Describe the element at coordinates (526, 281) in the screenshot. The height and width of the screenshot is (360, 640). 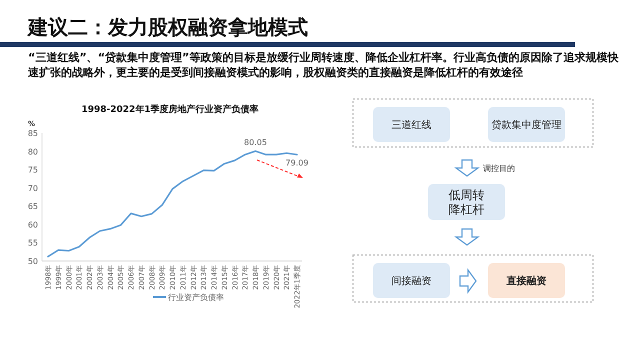
I see `text: 直接融资` at that location.